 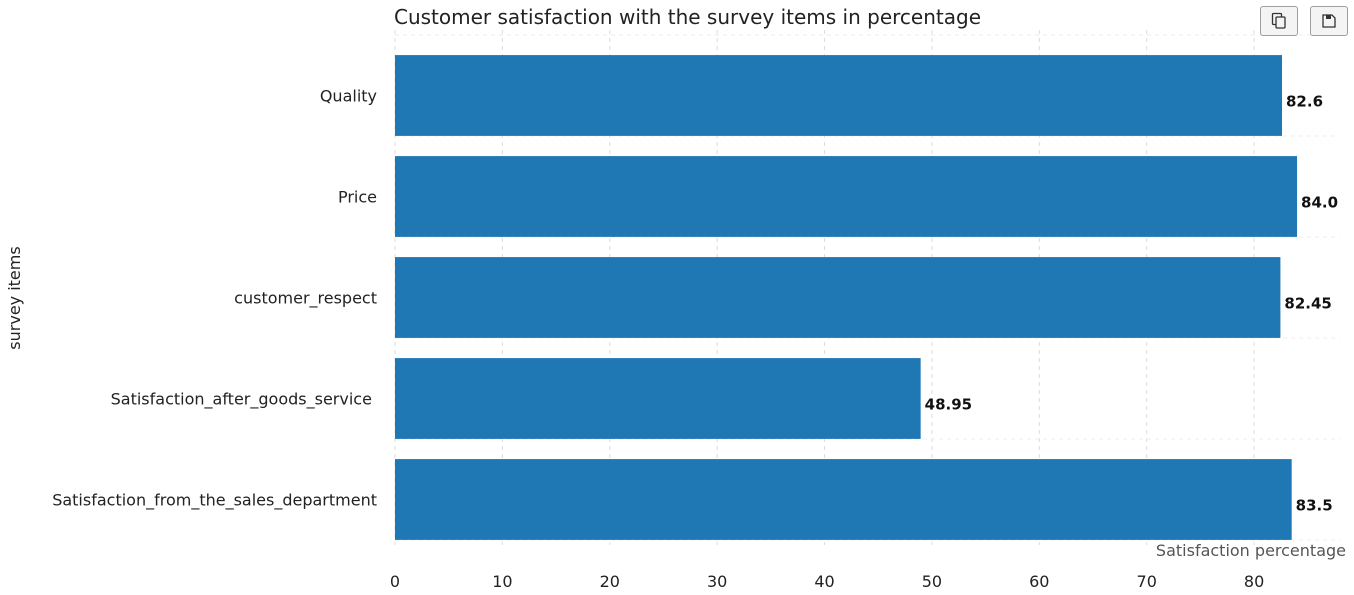 I want to click on y-tick-label: Quality, so click(x=348, y=96).